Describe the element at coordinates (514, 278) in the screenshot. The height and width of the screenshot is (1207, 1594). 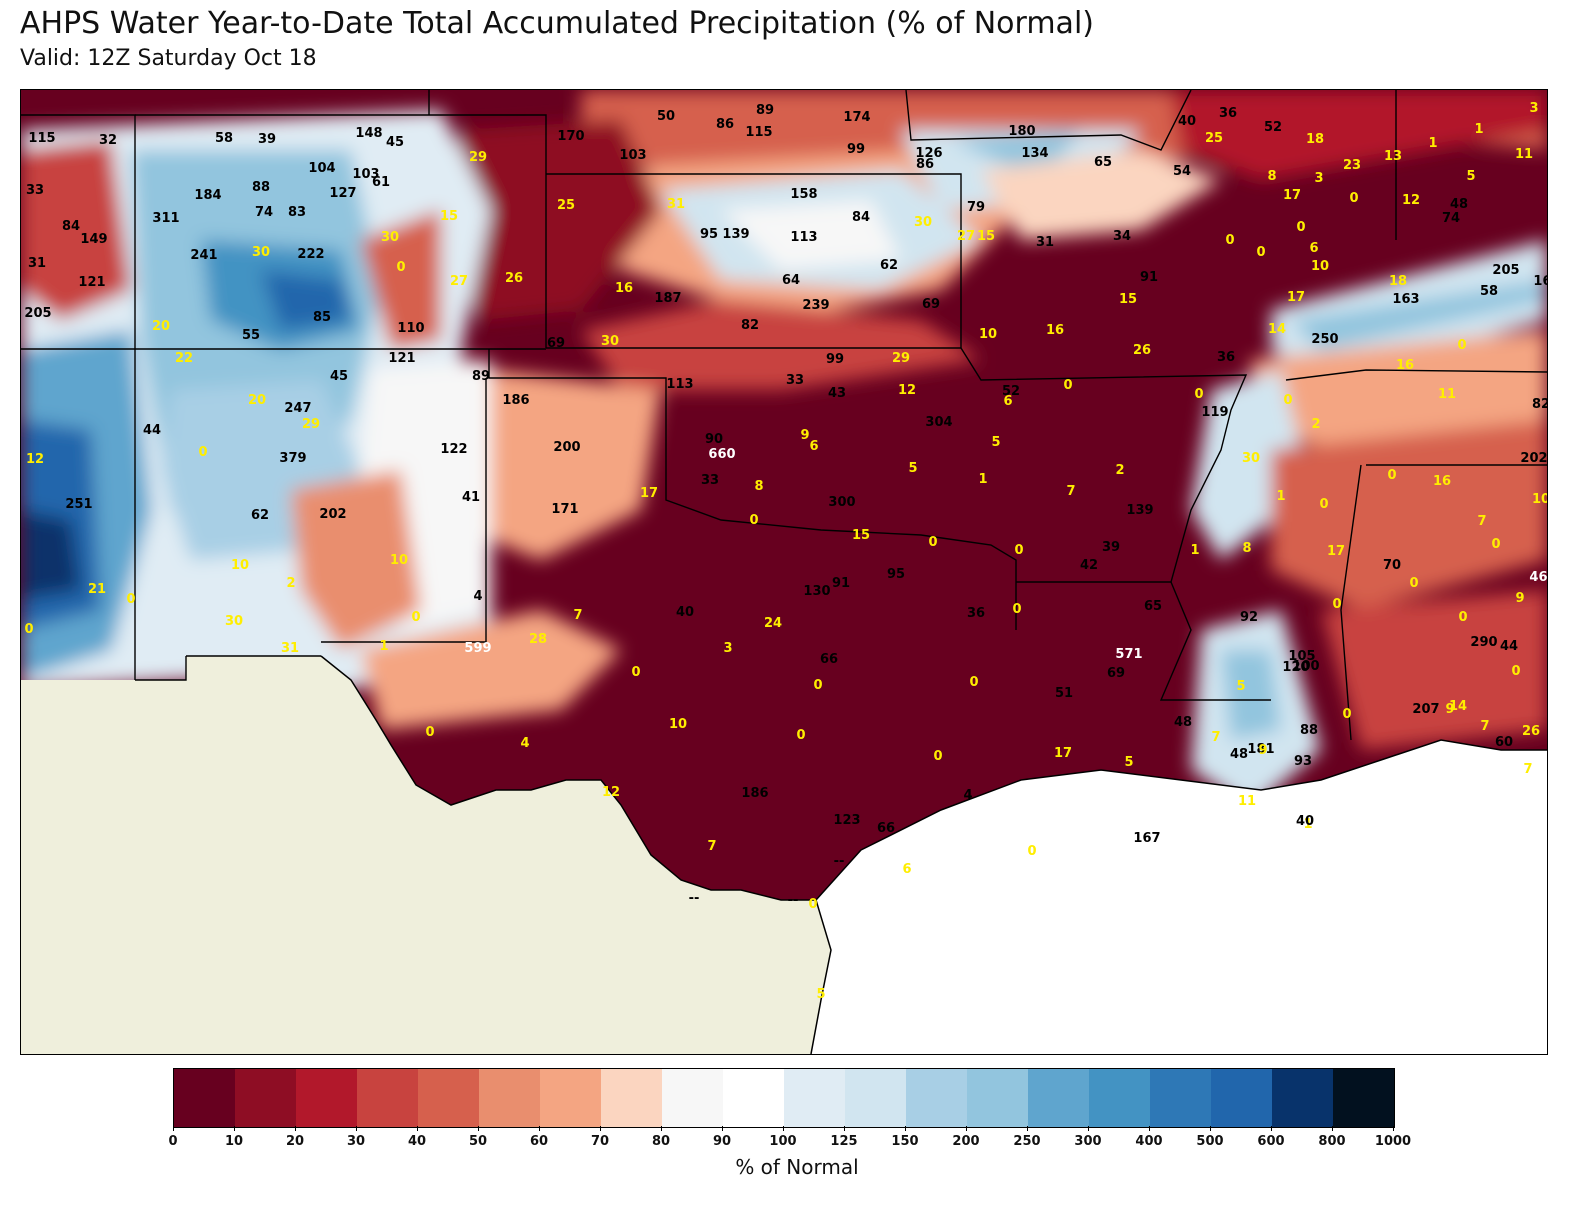
I see `station-value-label: 26` at that location.